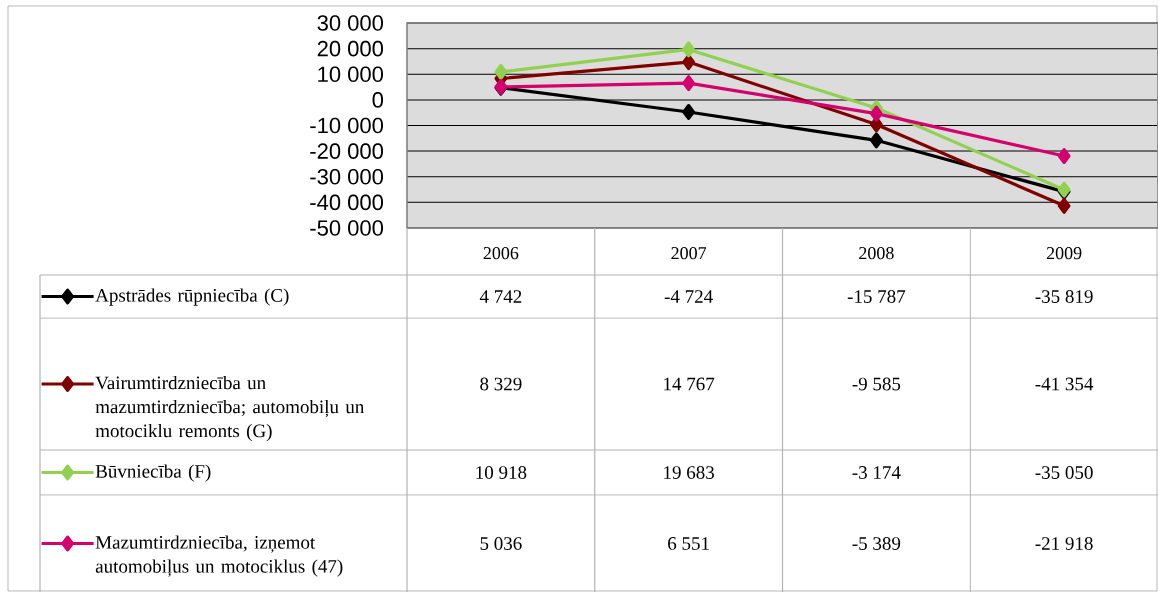 The image size is (1158, 592). What do you see at coordinates (501, 384) in the screenshot?
I see `data-label: 8 329` at bounding box center [501, 384].